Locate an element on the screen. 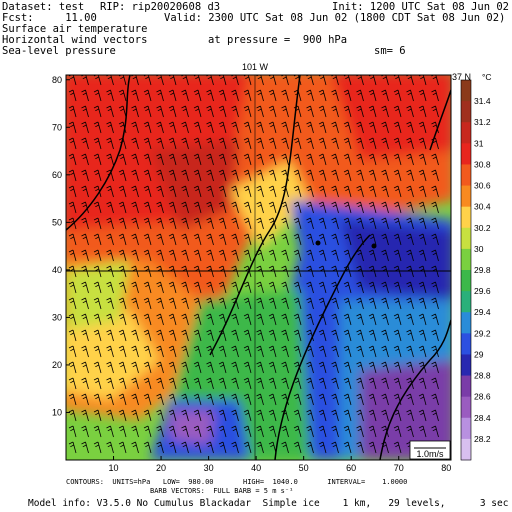 The height and width of the screenshot is (512, 512). x-tick-label: 50 is located at coordinates (304, 468).